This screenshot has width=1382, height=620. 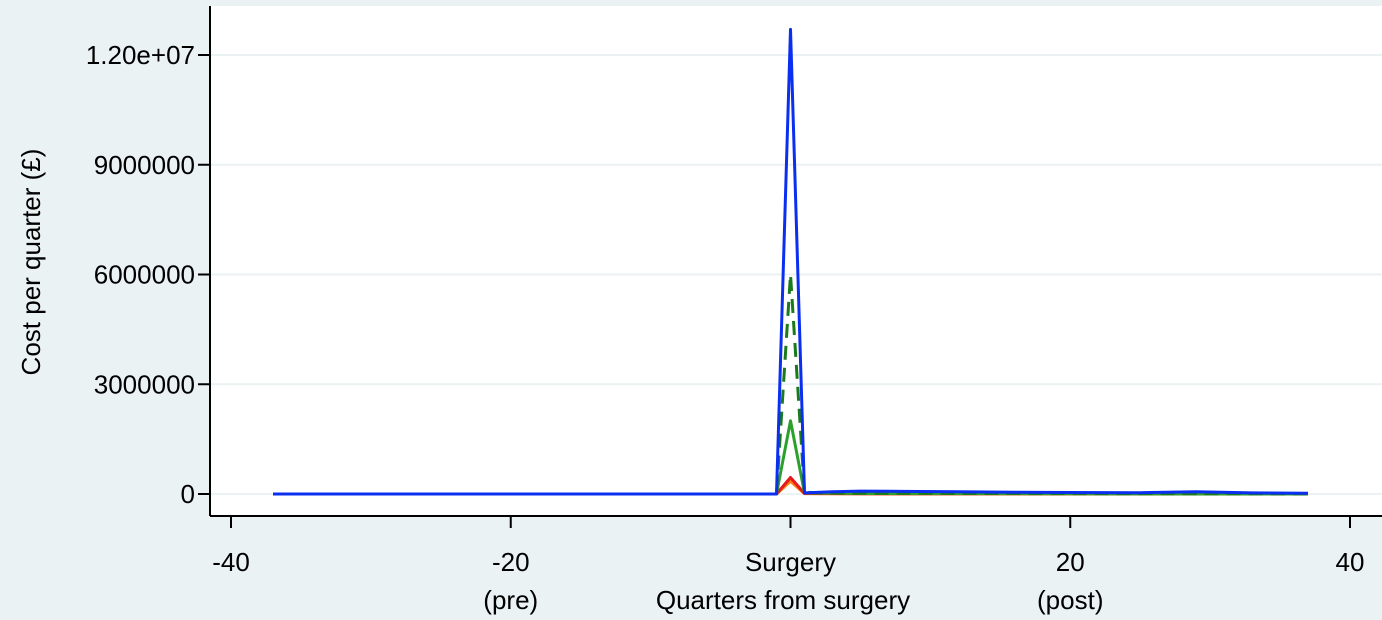 What do you see at coordinates (188, 494) in the screenshot?
I see `y-tick-label-0: 0` at bounding box center [188, 494].